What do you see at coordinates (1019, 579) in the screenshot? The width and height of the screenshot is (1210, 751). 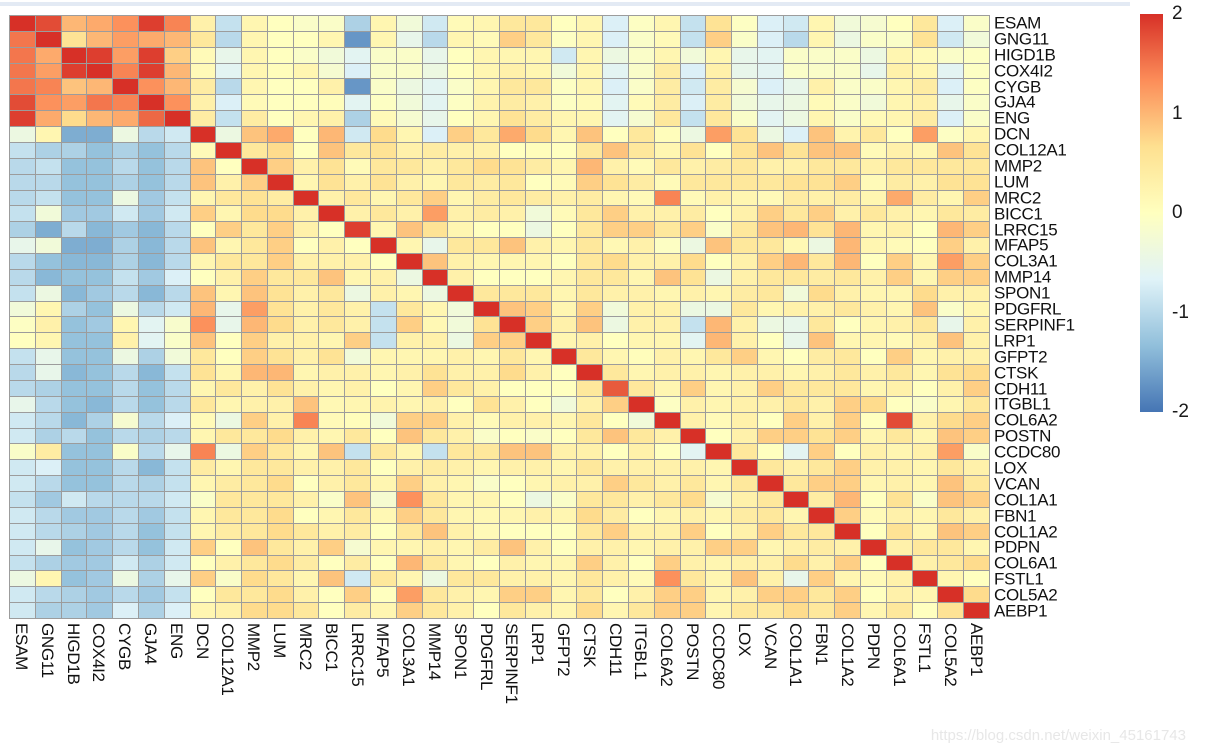 I see `row-label: FSTL1` at bounding box center [1019, 579].